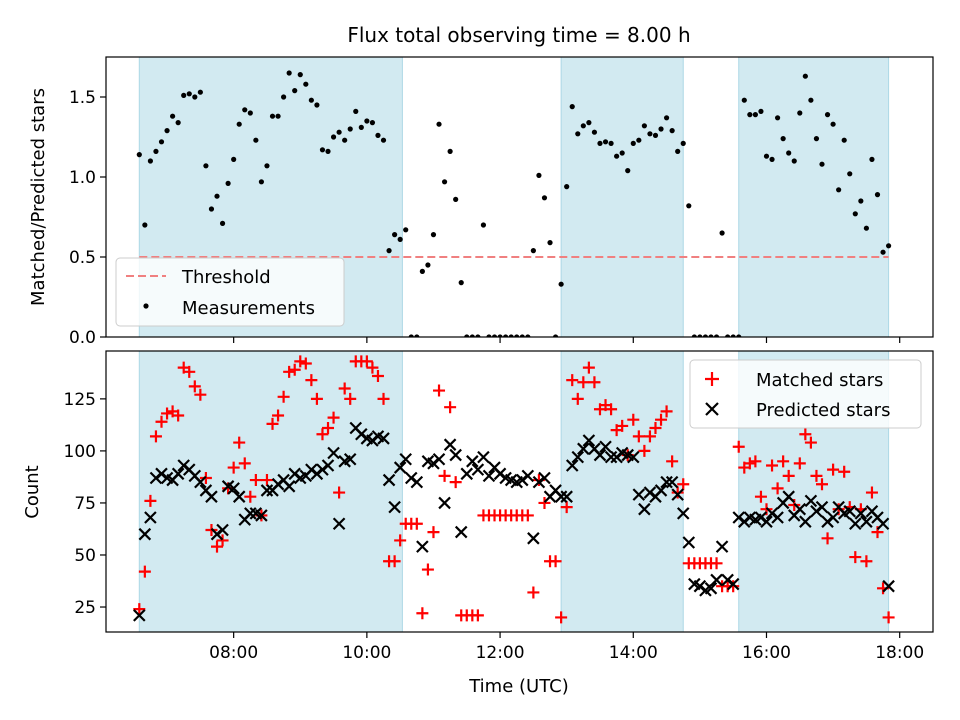 The image size is (960, 720). Describe the element at coordinates (819, 380) in the screenshot. I see `matched-legend-label: Matched stars` at that location.